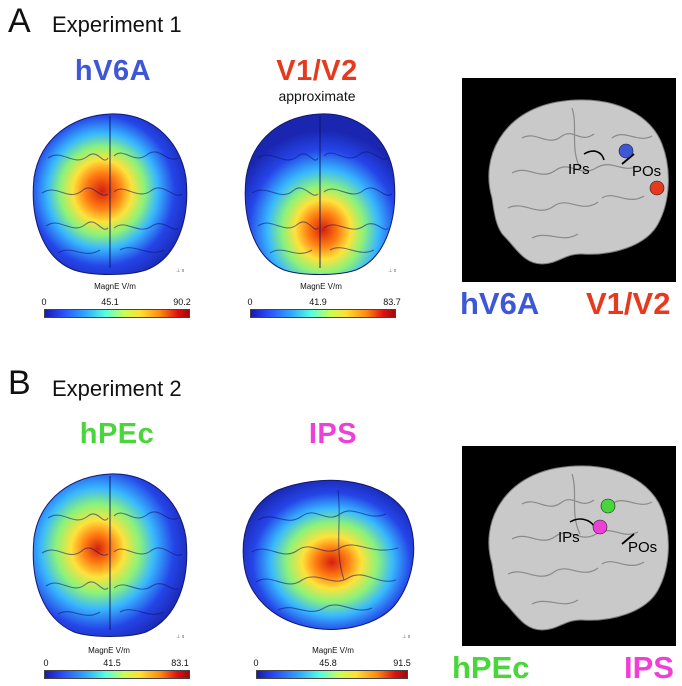 The image size is (682, 686). I want to click on target-marker-hpec, so click(608, 506).